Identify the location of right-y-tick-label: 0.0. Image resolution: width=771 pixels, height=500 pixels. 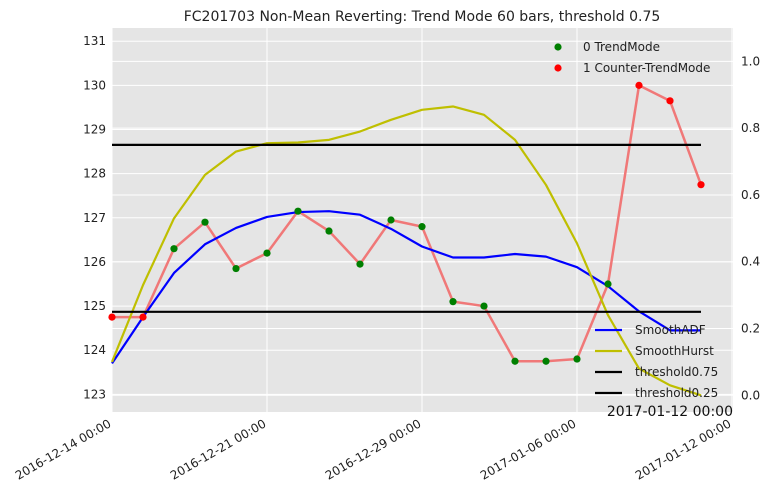
(750, 395).